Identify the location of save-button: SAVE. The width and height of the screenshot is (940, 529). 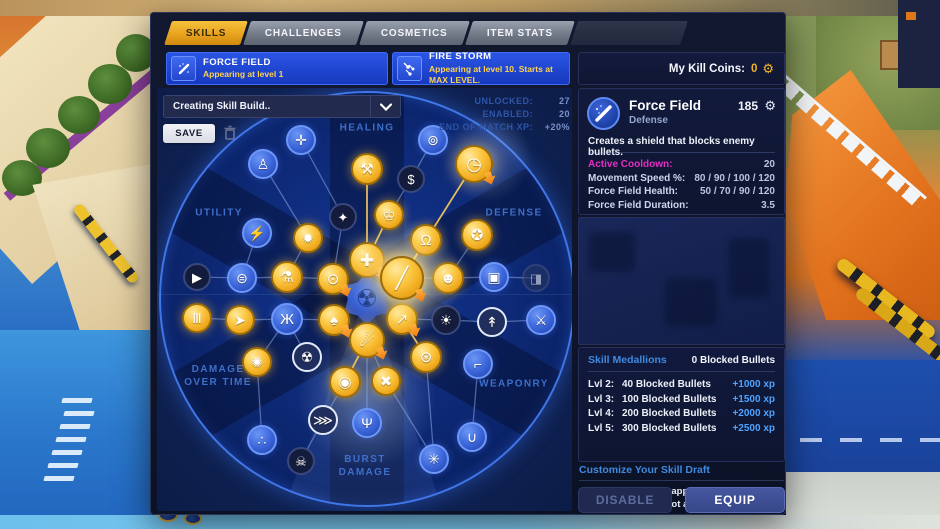
(189, 133).